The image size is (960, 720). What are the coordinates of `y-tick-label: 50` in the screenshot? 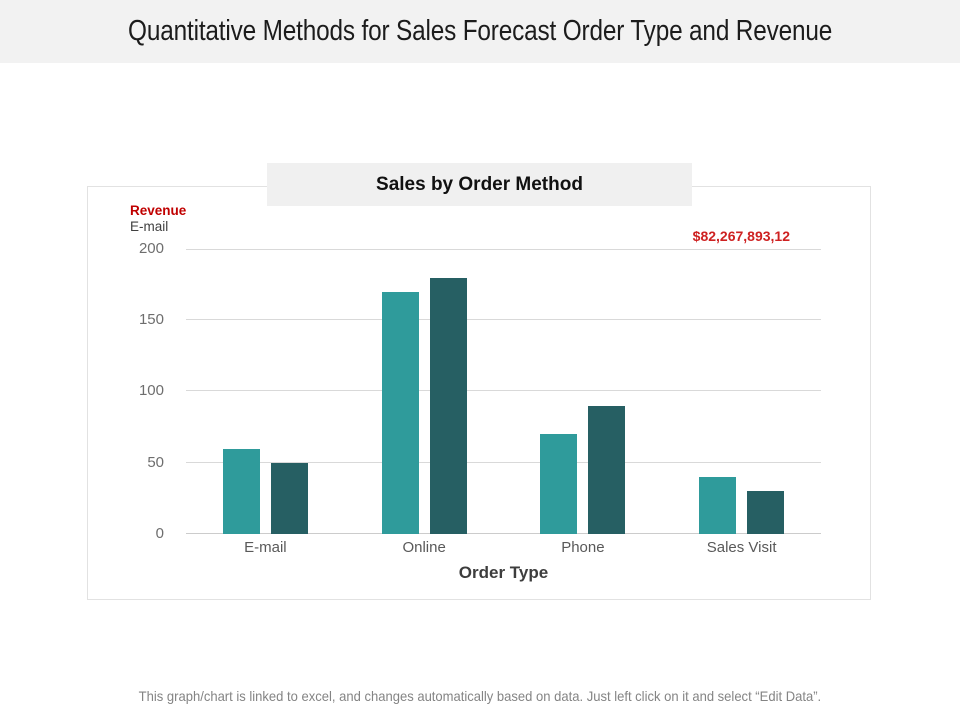 It's located at (155, 462).